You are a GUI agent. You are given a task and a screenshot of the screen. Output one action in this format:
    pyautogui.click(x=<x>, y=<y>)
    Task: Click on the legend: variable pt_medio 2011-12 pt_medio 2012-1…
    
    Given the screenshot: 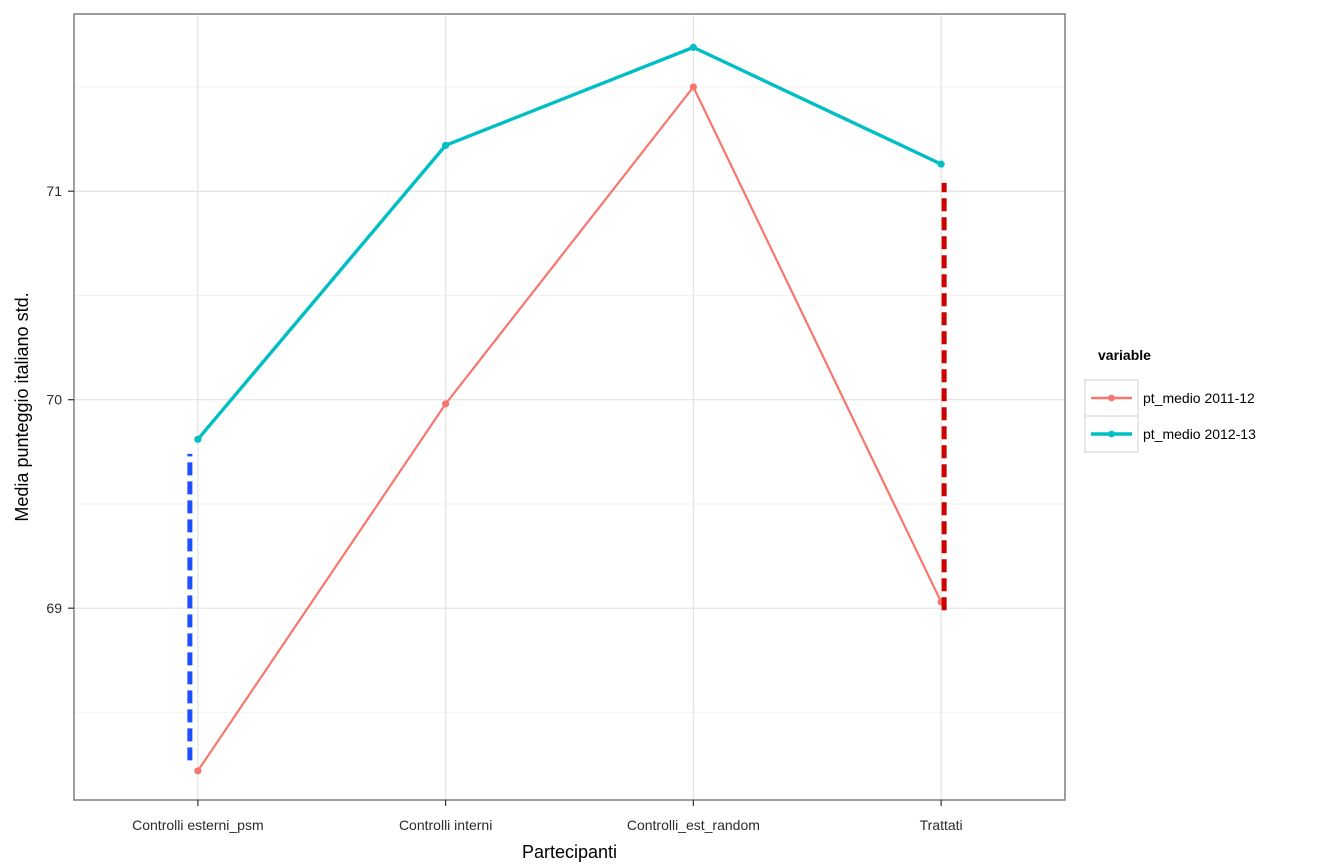 What is the action you would take?
    pyautogui.click(x=1170, y=400)
    